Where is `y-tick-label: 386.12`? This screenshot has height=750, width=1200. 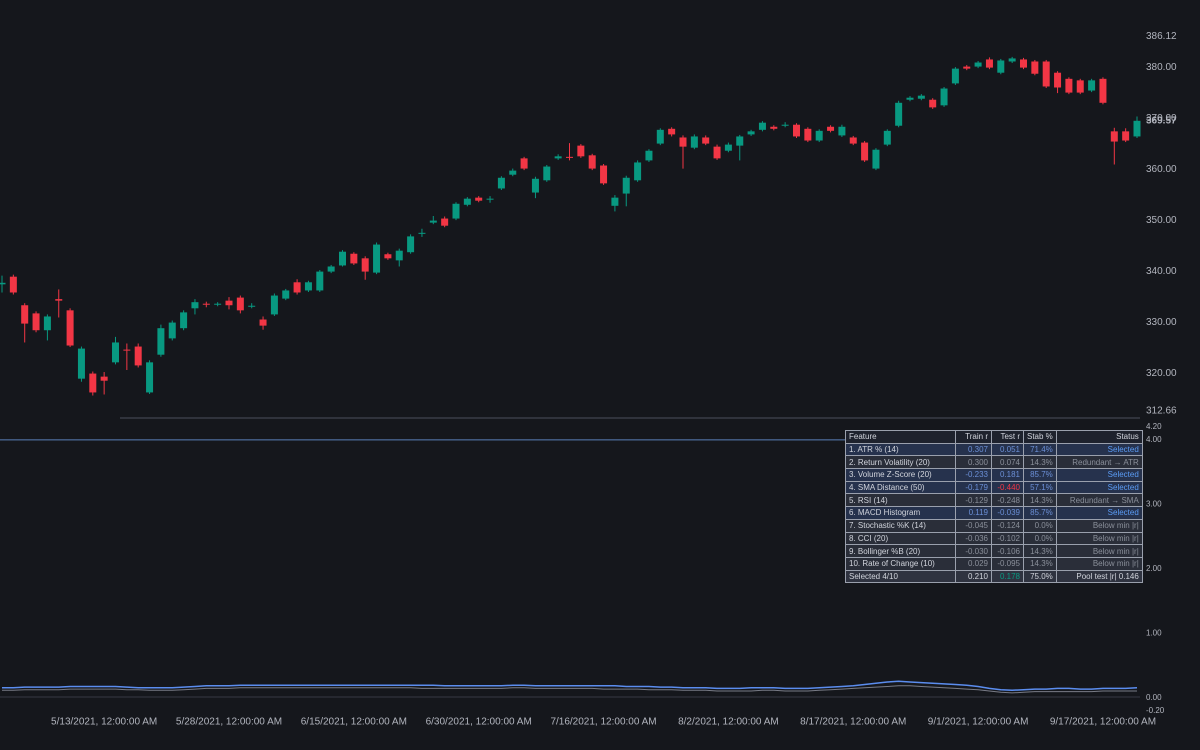
y-tick-label: 386.12 is located at coordinates (1161, 36).